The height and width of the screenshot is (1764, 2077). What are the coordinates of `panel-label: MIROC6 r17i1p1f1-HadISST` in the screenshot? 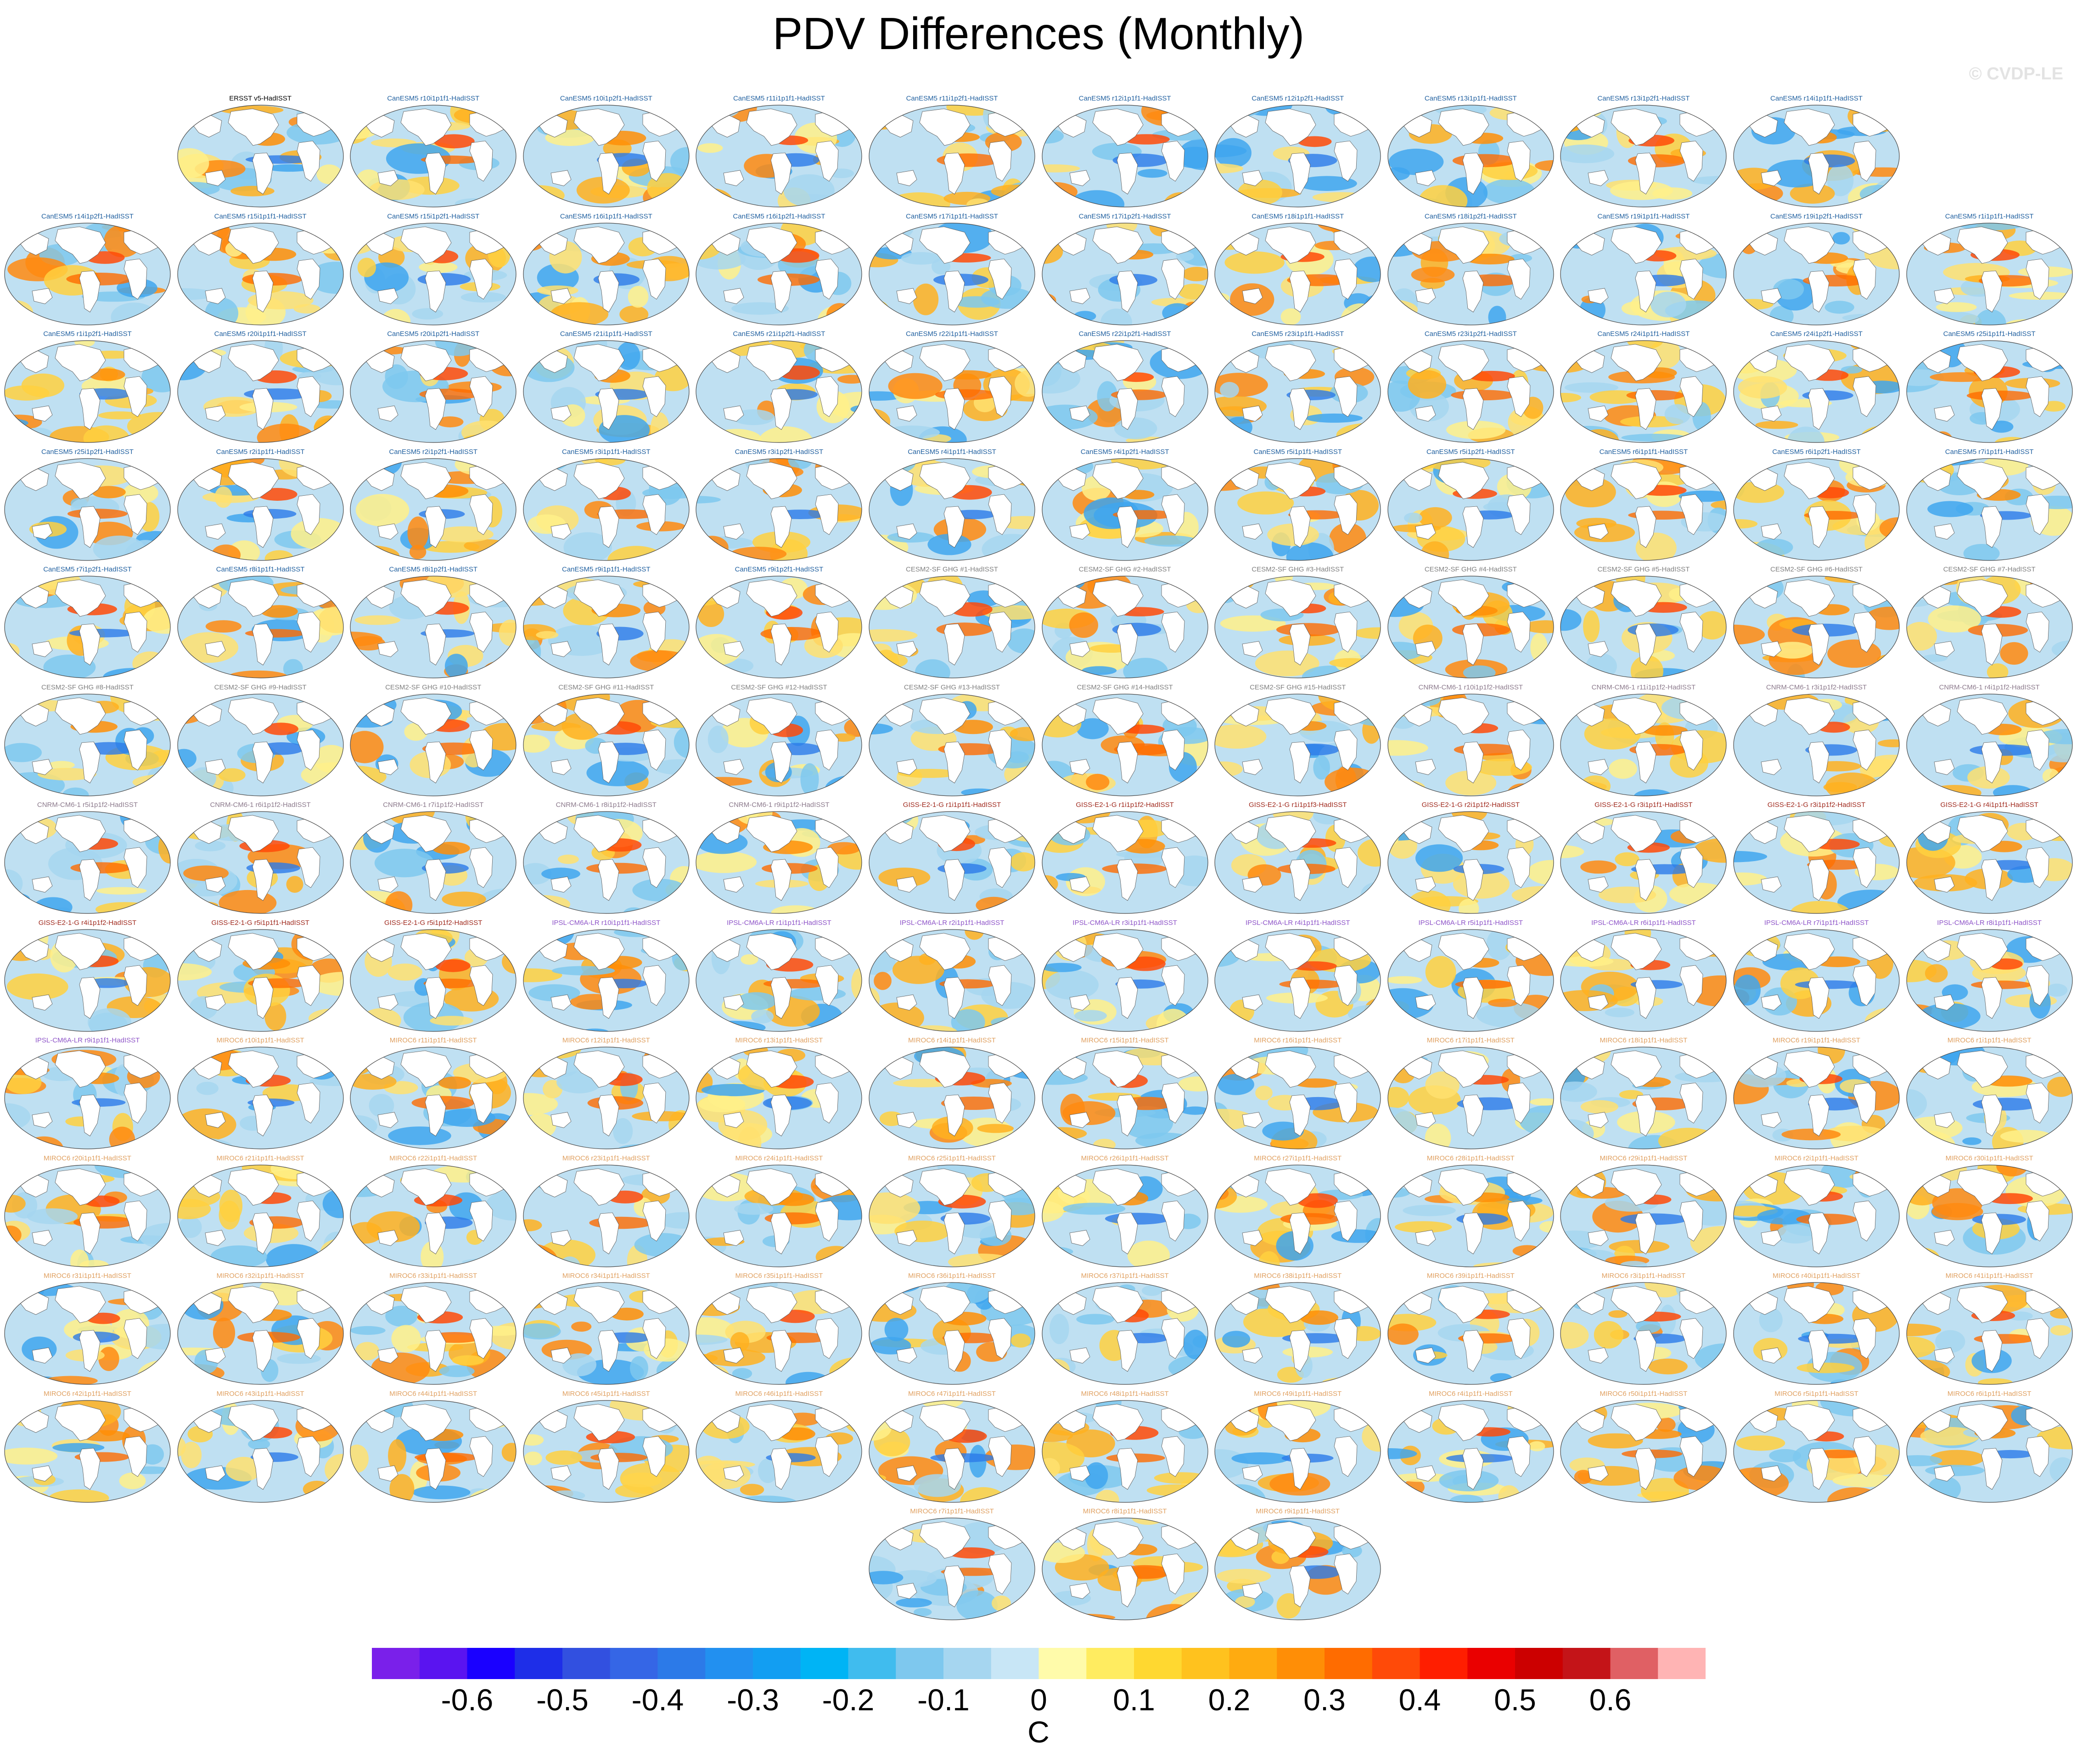 It's located at (1470, 1040).